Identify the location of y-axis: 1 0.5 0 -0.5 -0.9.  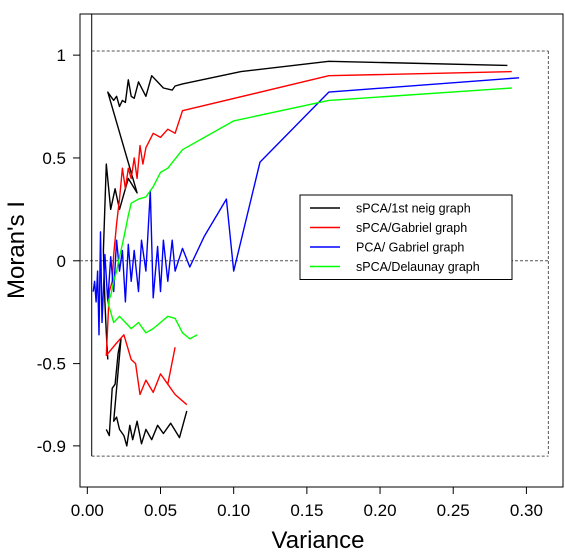
(58, 251).